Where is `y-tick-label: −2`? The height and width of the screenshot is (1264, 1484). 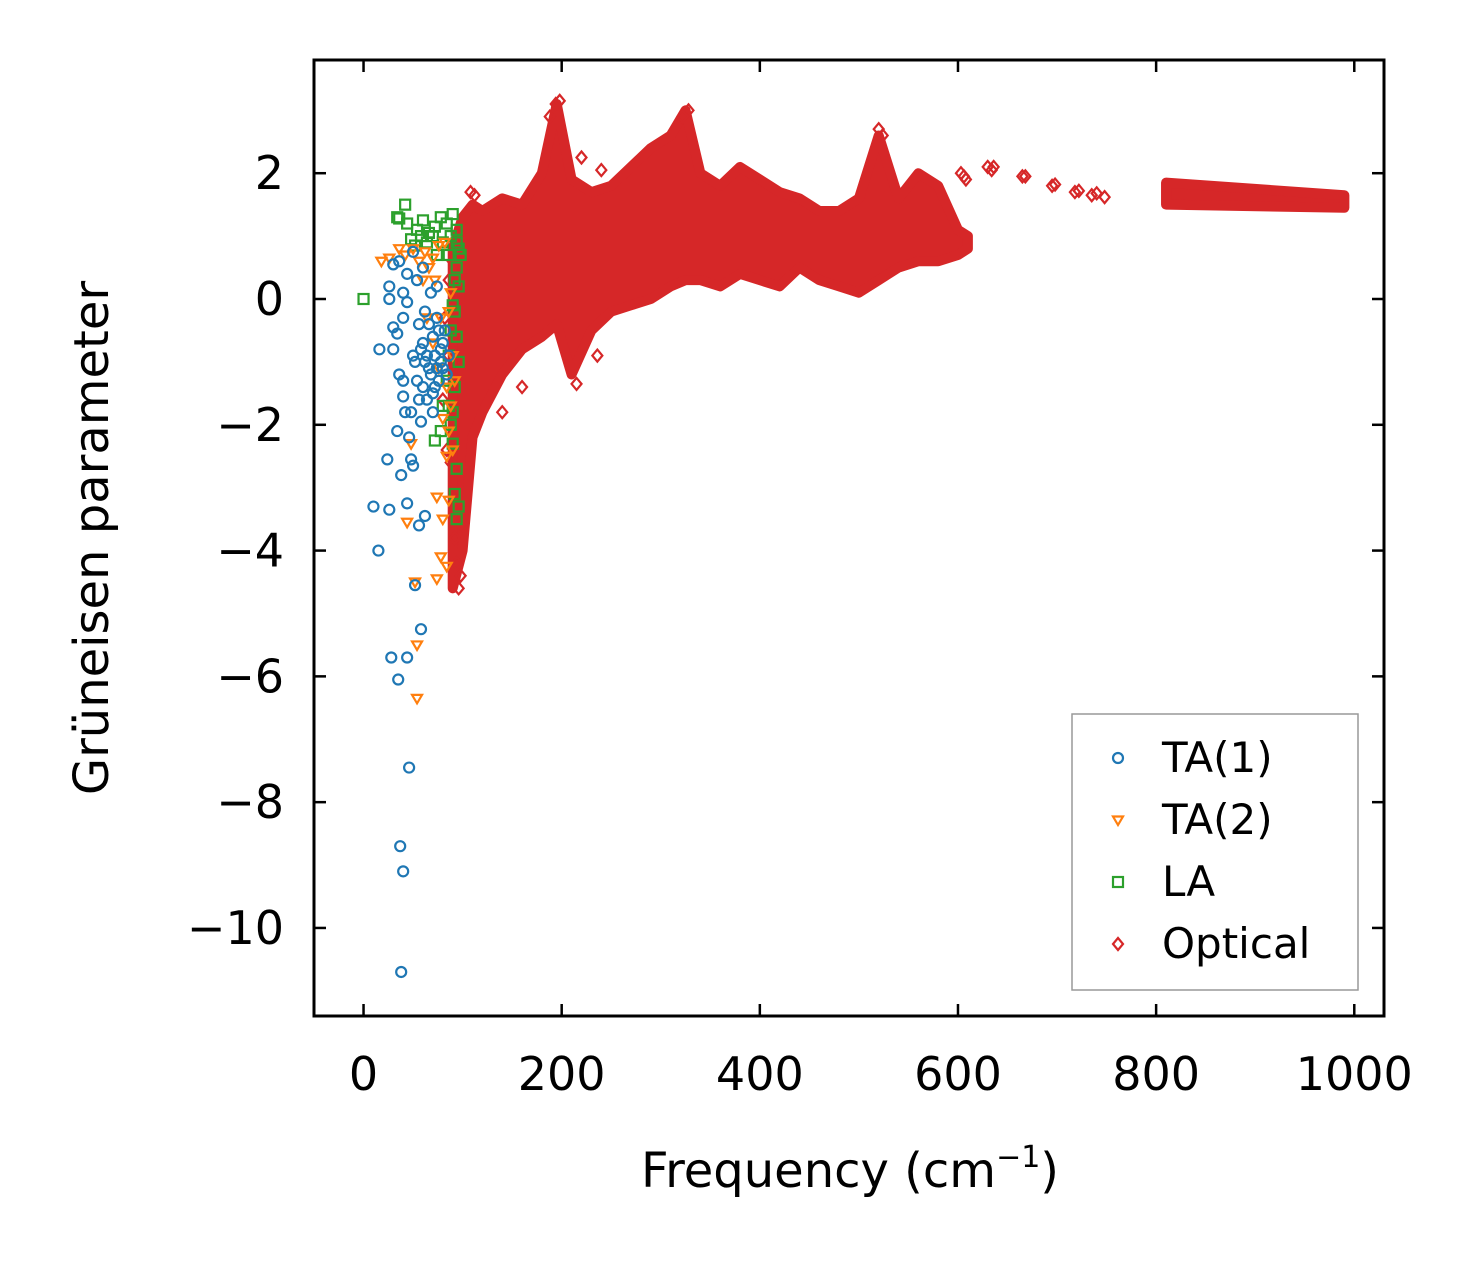
y-tick-label: −2 is located at coordinates (250, 425).